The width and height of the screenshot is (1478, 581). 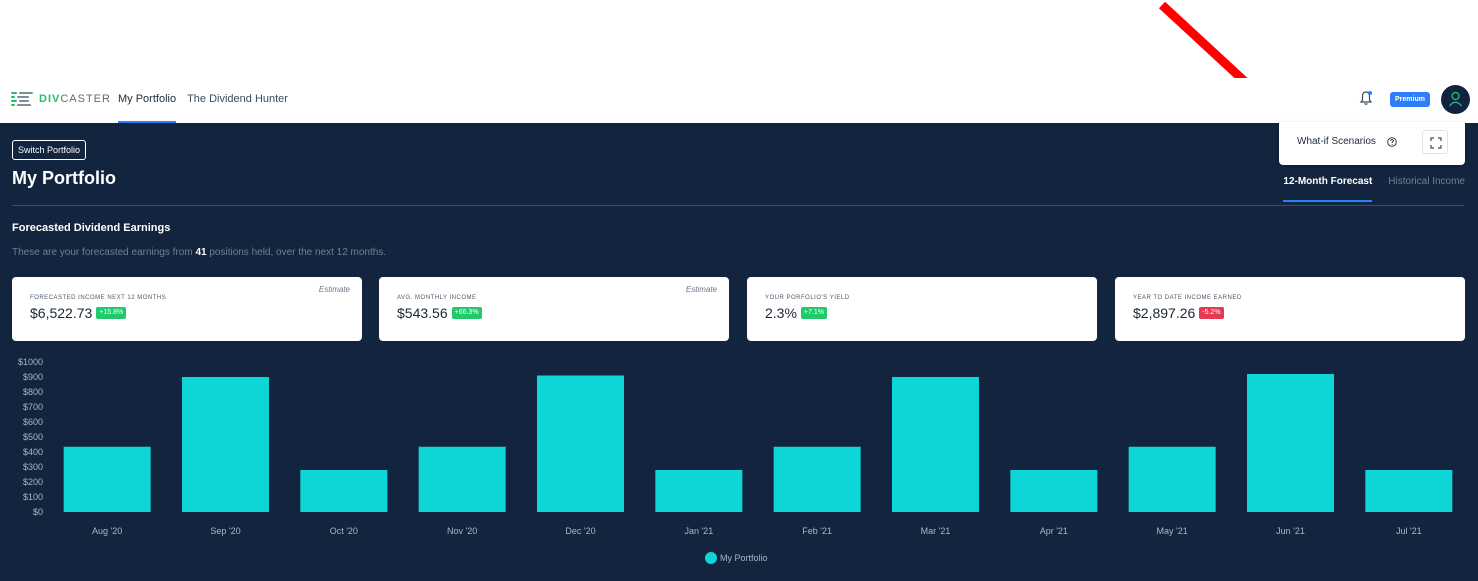 What do you see at coordinates (807, 298) in the screenshot?
I see `card-label: YOUR PORFOLIO'S YIELD` at bounding box center [807, 298].